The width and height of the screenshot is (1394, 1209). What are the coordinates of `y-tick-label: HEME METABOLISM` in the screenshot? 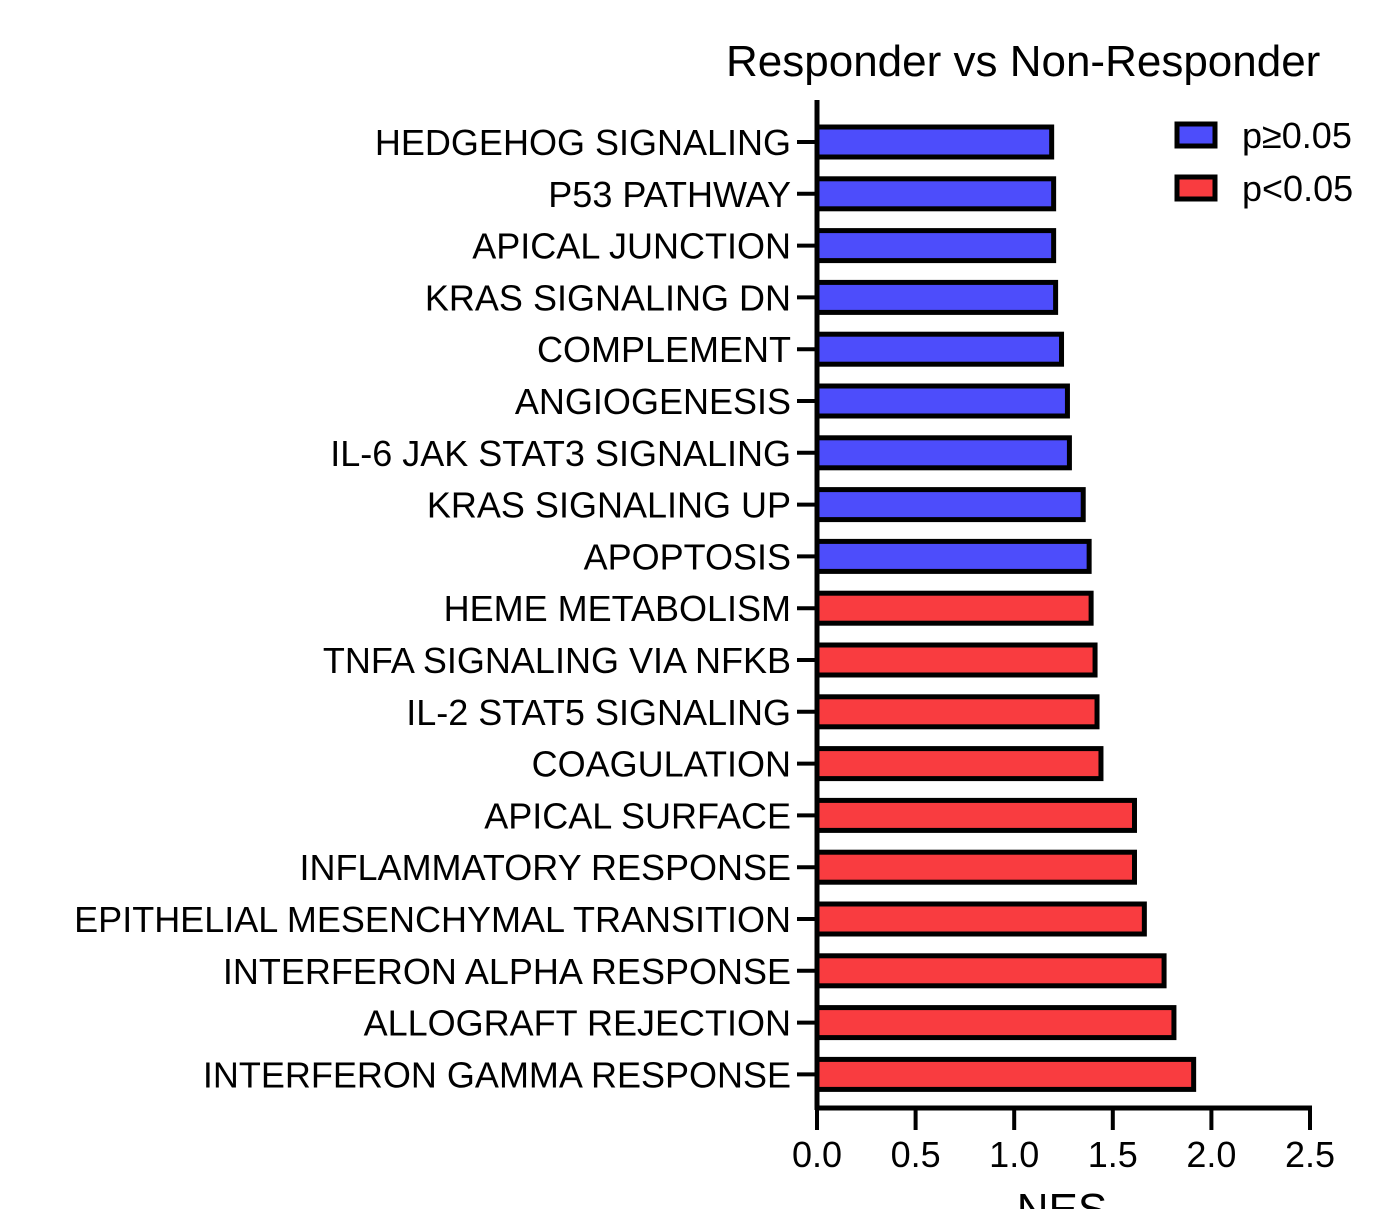 It's located at (617, 608).